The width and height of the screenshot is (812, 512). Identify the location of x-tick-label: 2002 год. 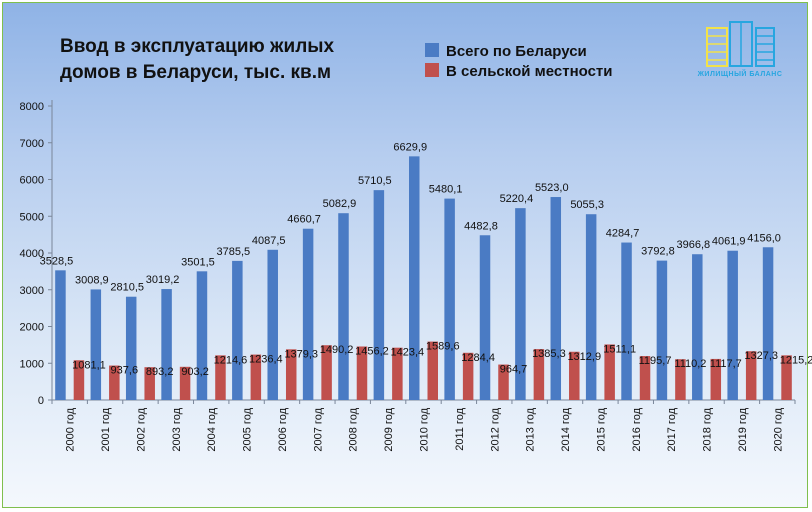
(141, 429).